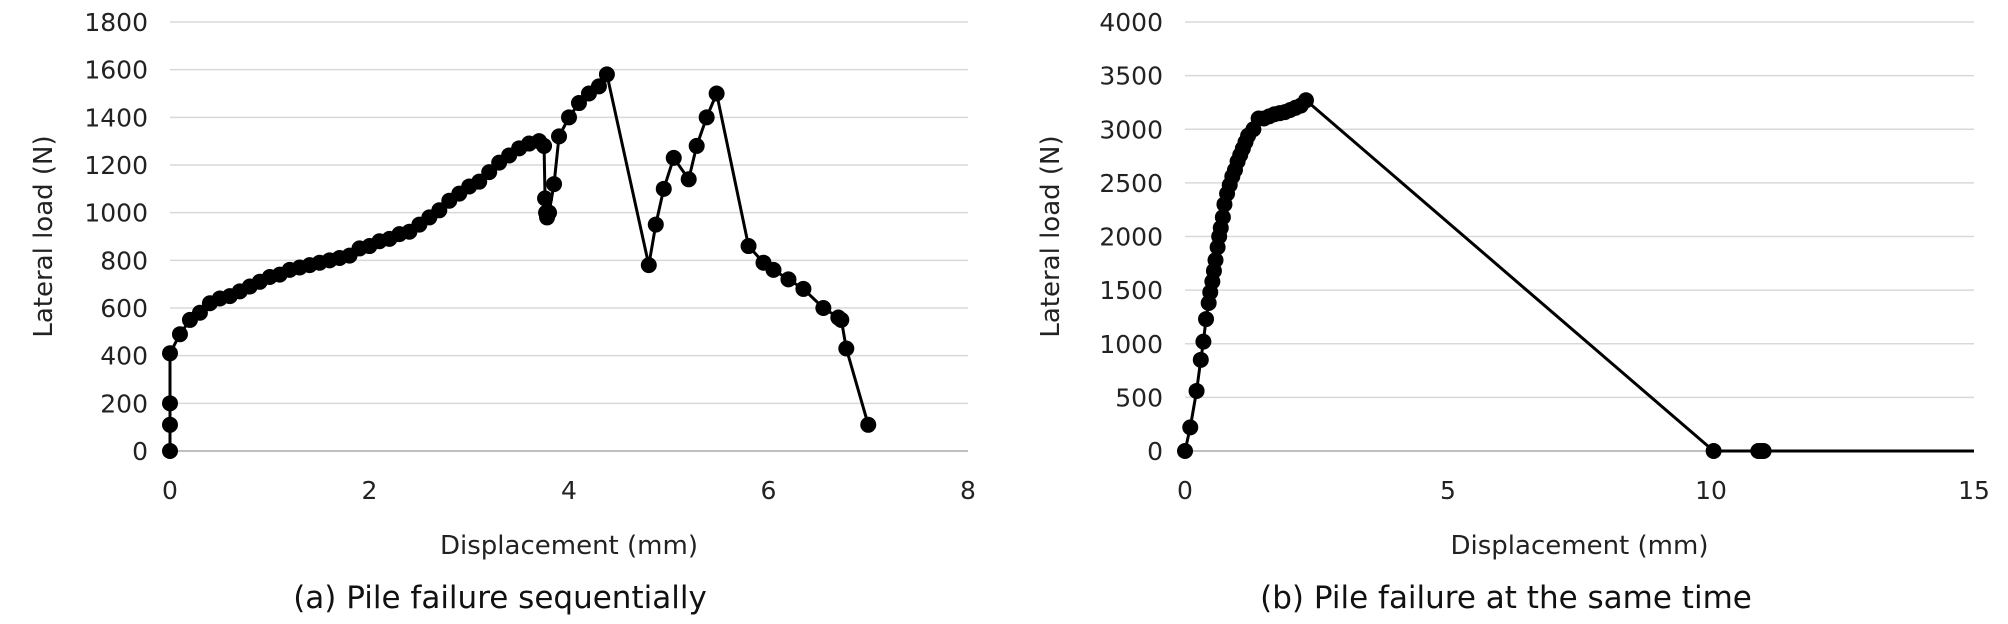 The width and height of the screenshot is (2008, 624). I want to click on y-tick-label: 1600, so click(116, 70).